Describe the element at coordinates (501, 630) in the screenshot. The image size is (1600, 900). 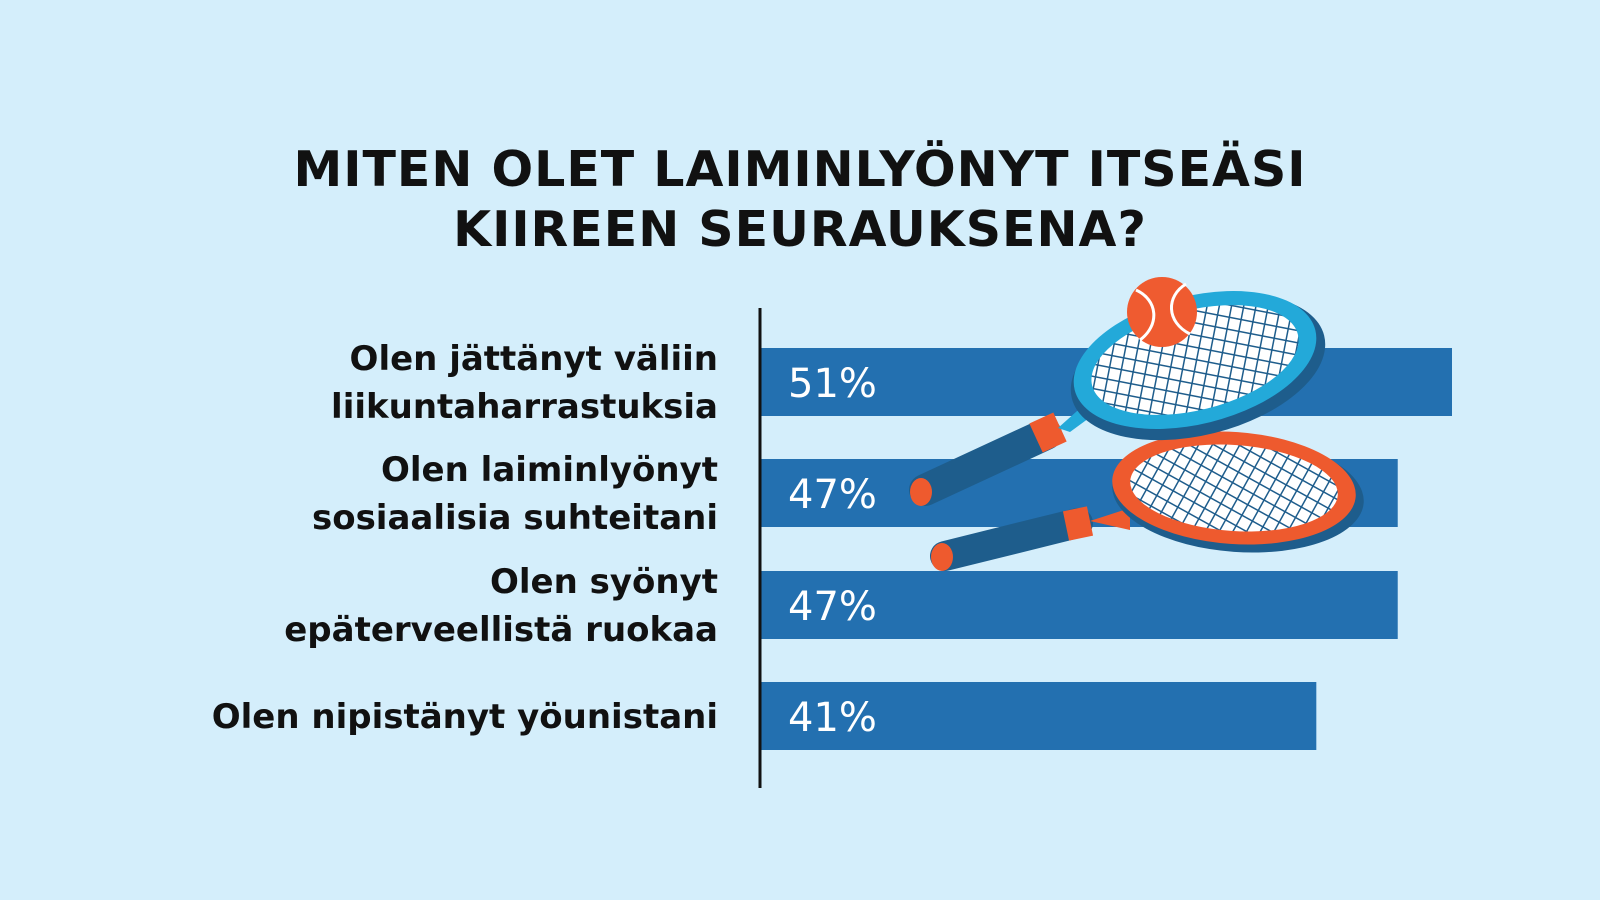
I see `category-label-line: epäterveellistä ruokaa` at that location.